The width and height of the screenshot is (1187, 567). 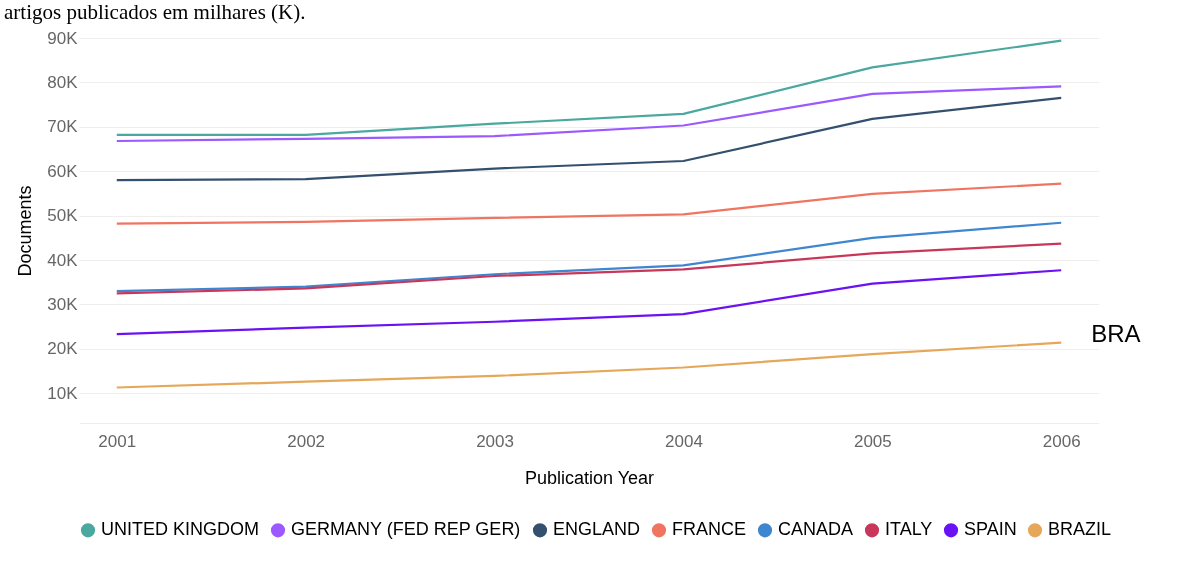 I want to click on x-tick-label: 2004, so click(x=684, y=441).